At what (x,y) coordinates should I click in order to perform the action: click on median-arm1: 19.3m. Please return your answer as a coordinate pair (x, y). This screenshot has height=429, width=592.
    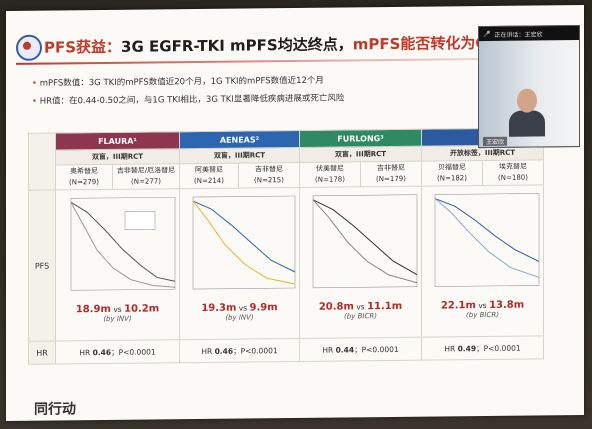
    Looking at the image, I should click on (219, 308).